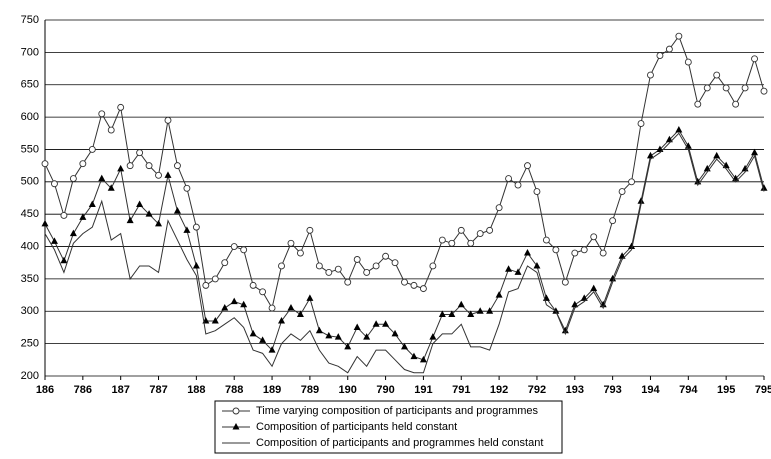  Describe the element at coordinates (30, 214) in the screenshot. I see `y-tick-label: 450` at that location.